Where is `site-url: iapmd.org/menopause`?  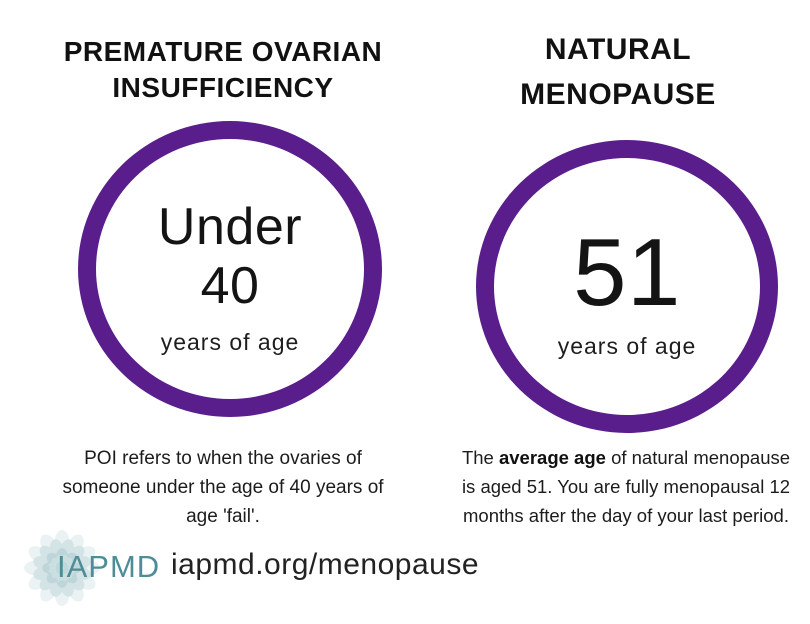
site-url: iapmd.org/menopause is located at coordinates (325, 564).